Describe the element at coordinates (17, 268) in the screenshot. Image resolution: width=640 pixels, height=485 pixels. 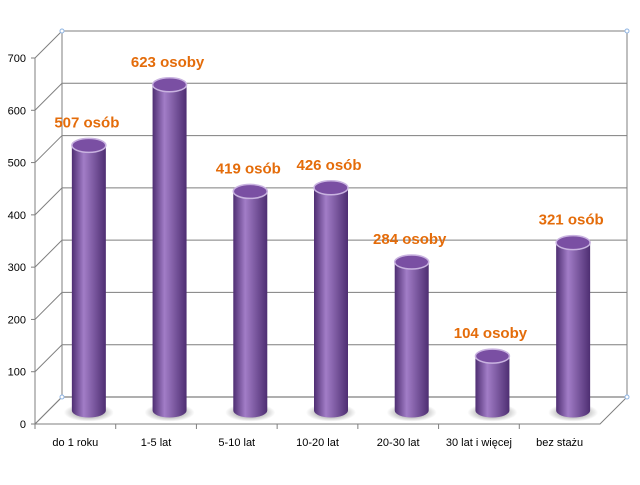
I see `y-tick-label: 300` at that location.